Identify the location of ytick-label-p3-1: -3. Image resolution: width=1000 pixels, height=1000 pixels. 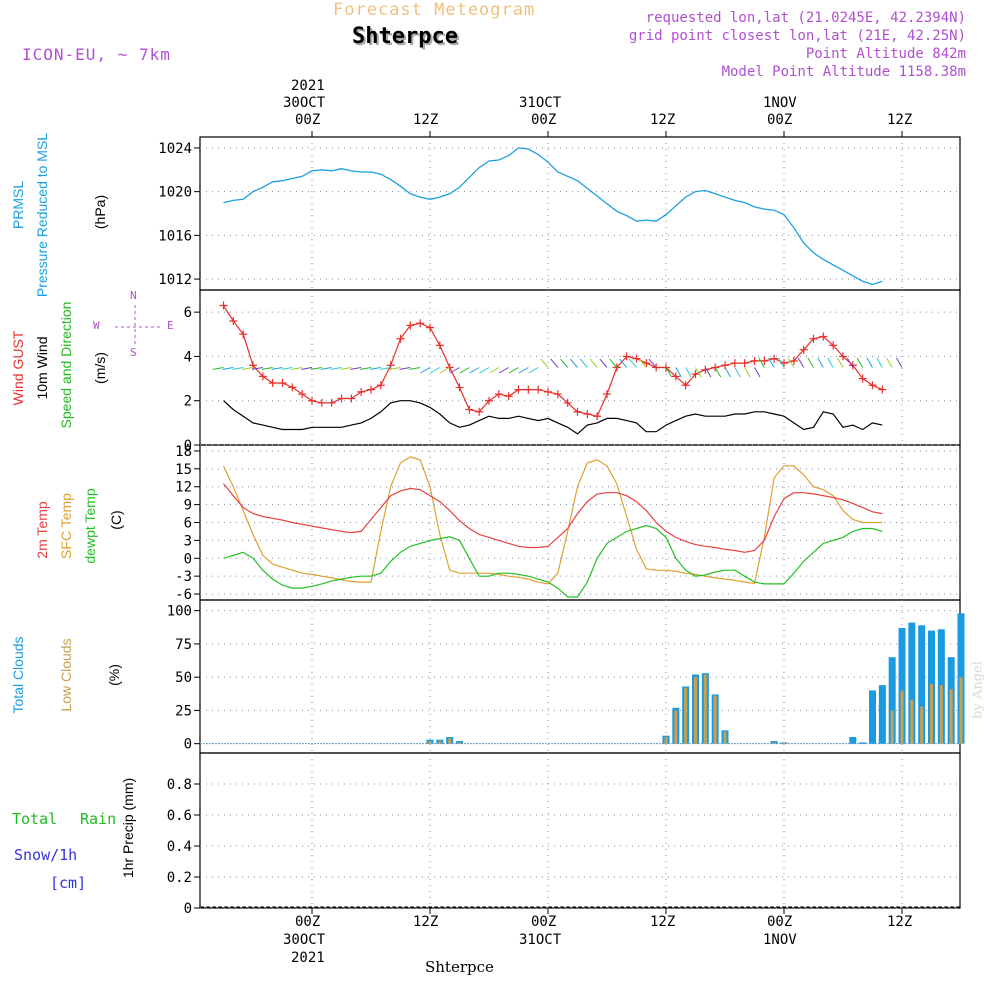
(183, 577).